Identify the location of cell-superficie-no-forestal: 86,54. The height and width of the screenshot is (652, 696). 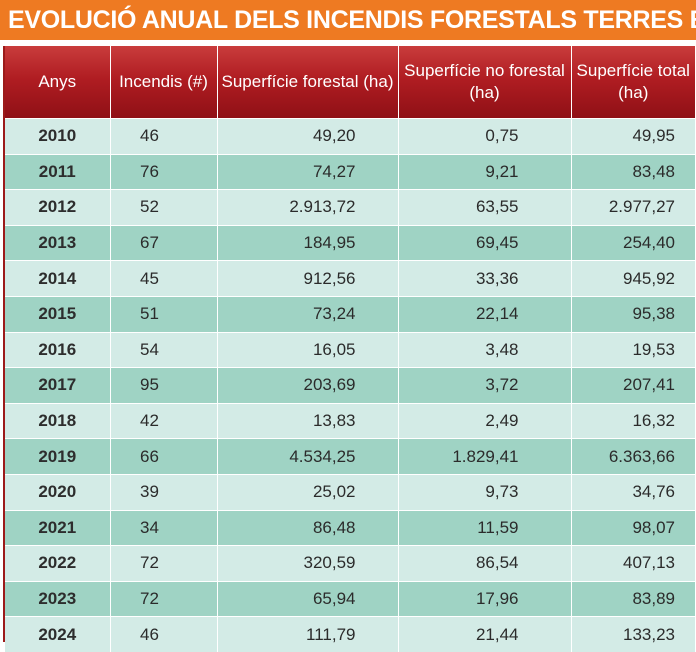
(485, 563).